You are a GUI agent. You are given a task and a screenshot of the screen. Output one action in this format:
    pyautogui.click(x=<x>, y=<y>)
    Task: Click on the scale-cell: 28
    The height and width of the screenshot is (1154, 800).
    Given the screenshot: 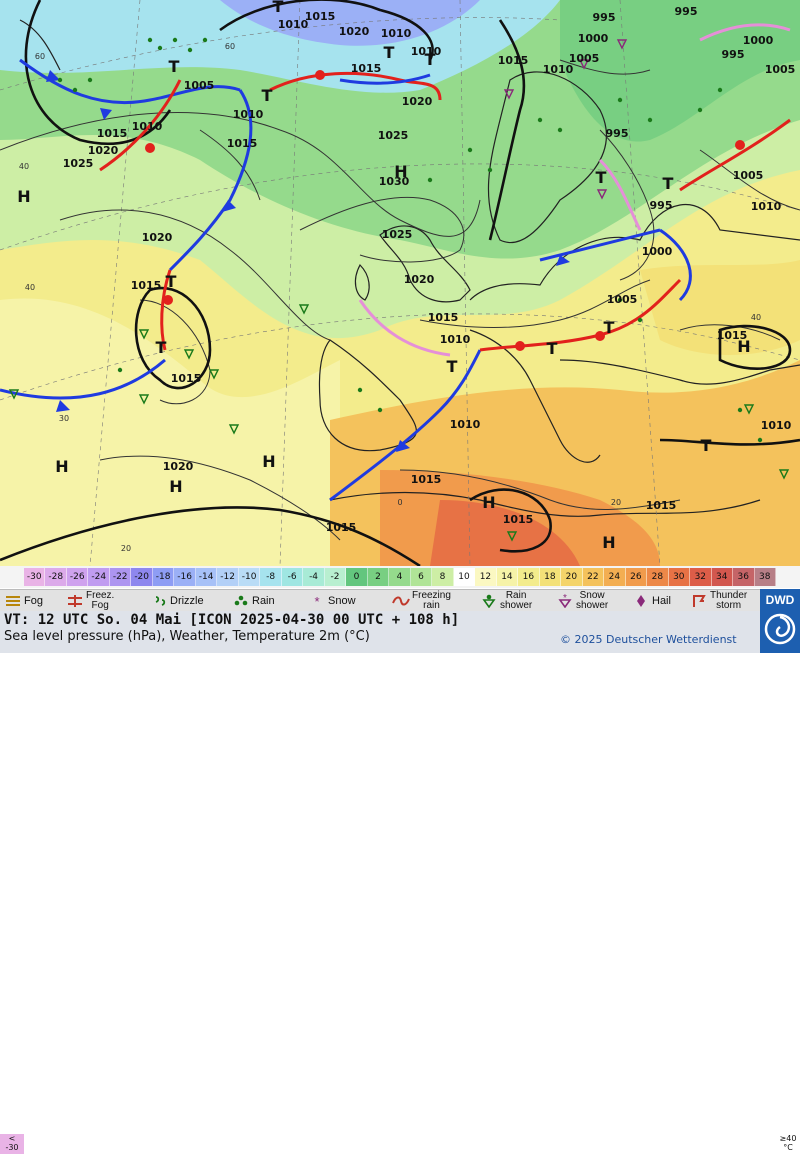 What is the action you would take?
    pyautogui.click(x=658, y=577)
    